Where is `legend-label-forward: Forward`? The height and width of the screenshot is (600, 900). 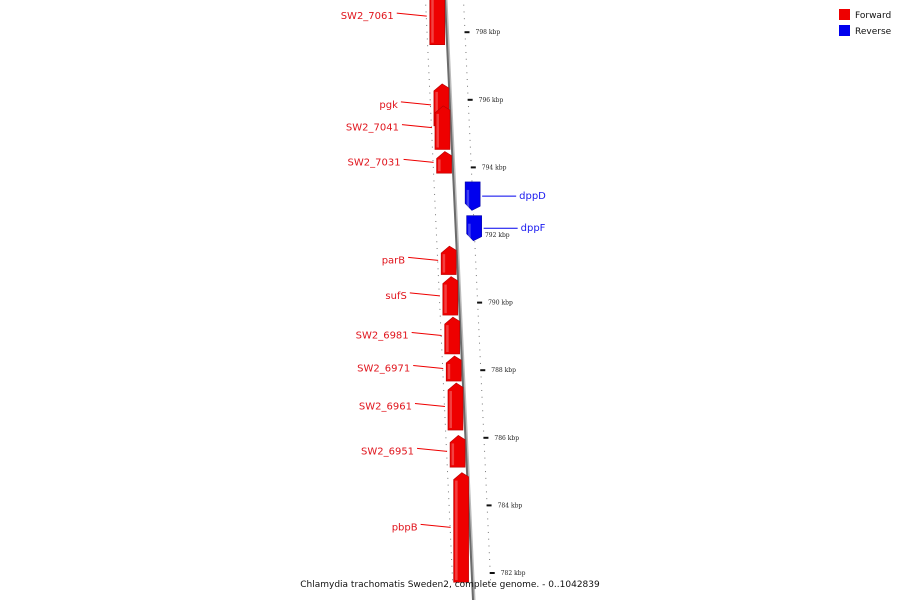 legend-label-forward: Forward is located at coordinates (873, 16).